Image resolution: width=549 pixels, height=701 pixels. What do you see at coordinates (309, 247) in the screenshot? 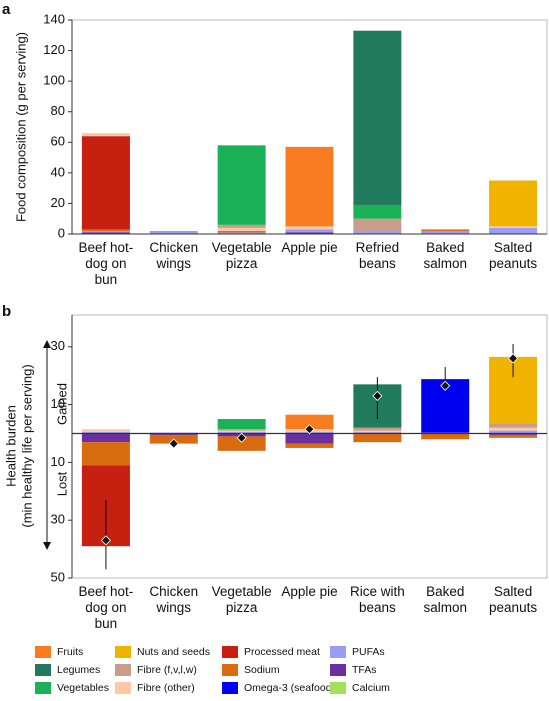
I see `x-tick-label: Apple pie` at bounding box center [309, 247].